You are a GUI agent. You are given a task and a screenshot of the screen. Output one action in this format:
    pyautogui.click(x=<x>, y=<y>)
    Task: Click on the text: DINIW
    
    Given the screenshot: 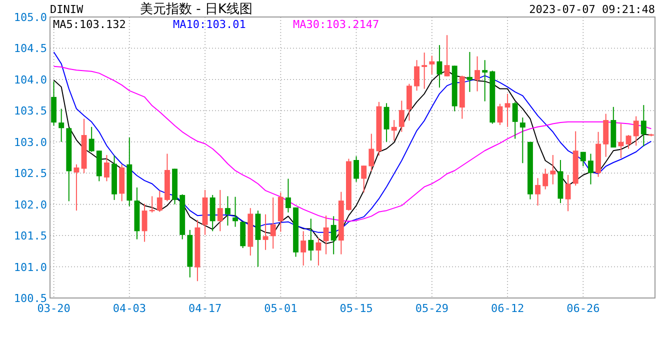 What is the action you would take?
    pyautogui.click(x=67, y=9)
    